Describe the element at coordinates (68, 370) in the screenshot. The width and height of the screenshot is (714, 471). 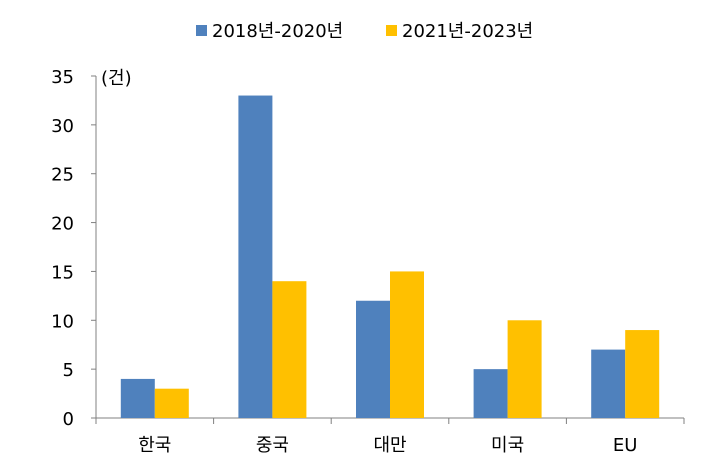
I see `y-tick-label: 5` at that location.